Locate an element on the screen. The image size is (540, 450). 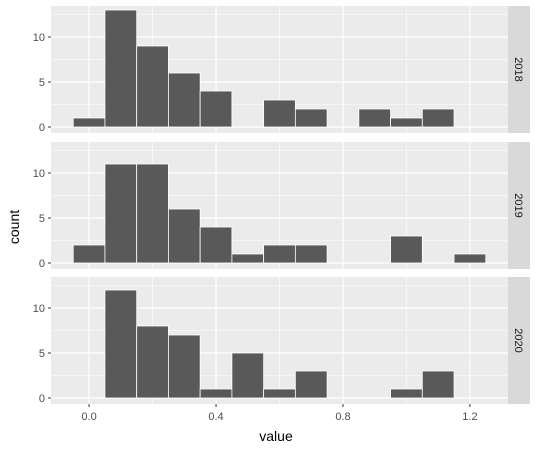
facet-strip-label: 2020 is located at coordinates (518, 340).